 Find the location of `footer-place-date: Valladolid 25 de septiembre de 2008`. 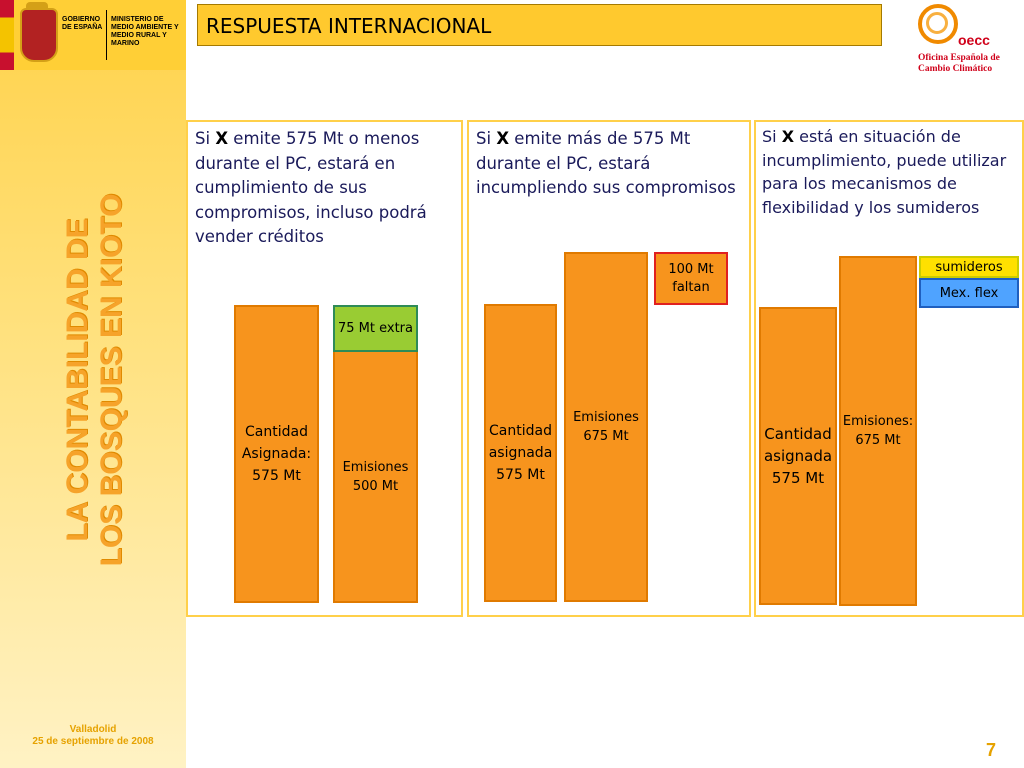

footer-place-date: Valladolid 25 de septiembre de 2008 is located at coordinates (93, 736).